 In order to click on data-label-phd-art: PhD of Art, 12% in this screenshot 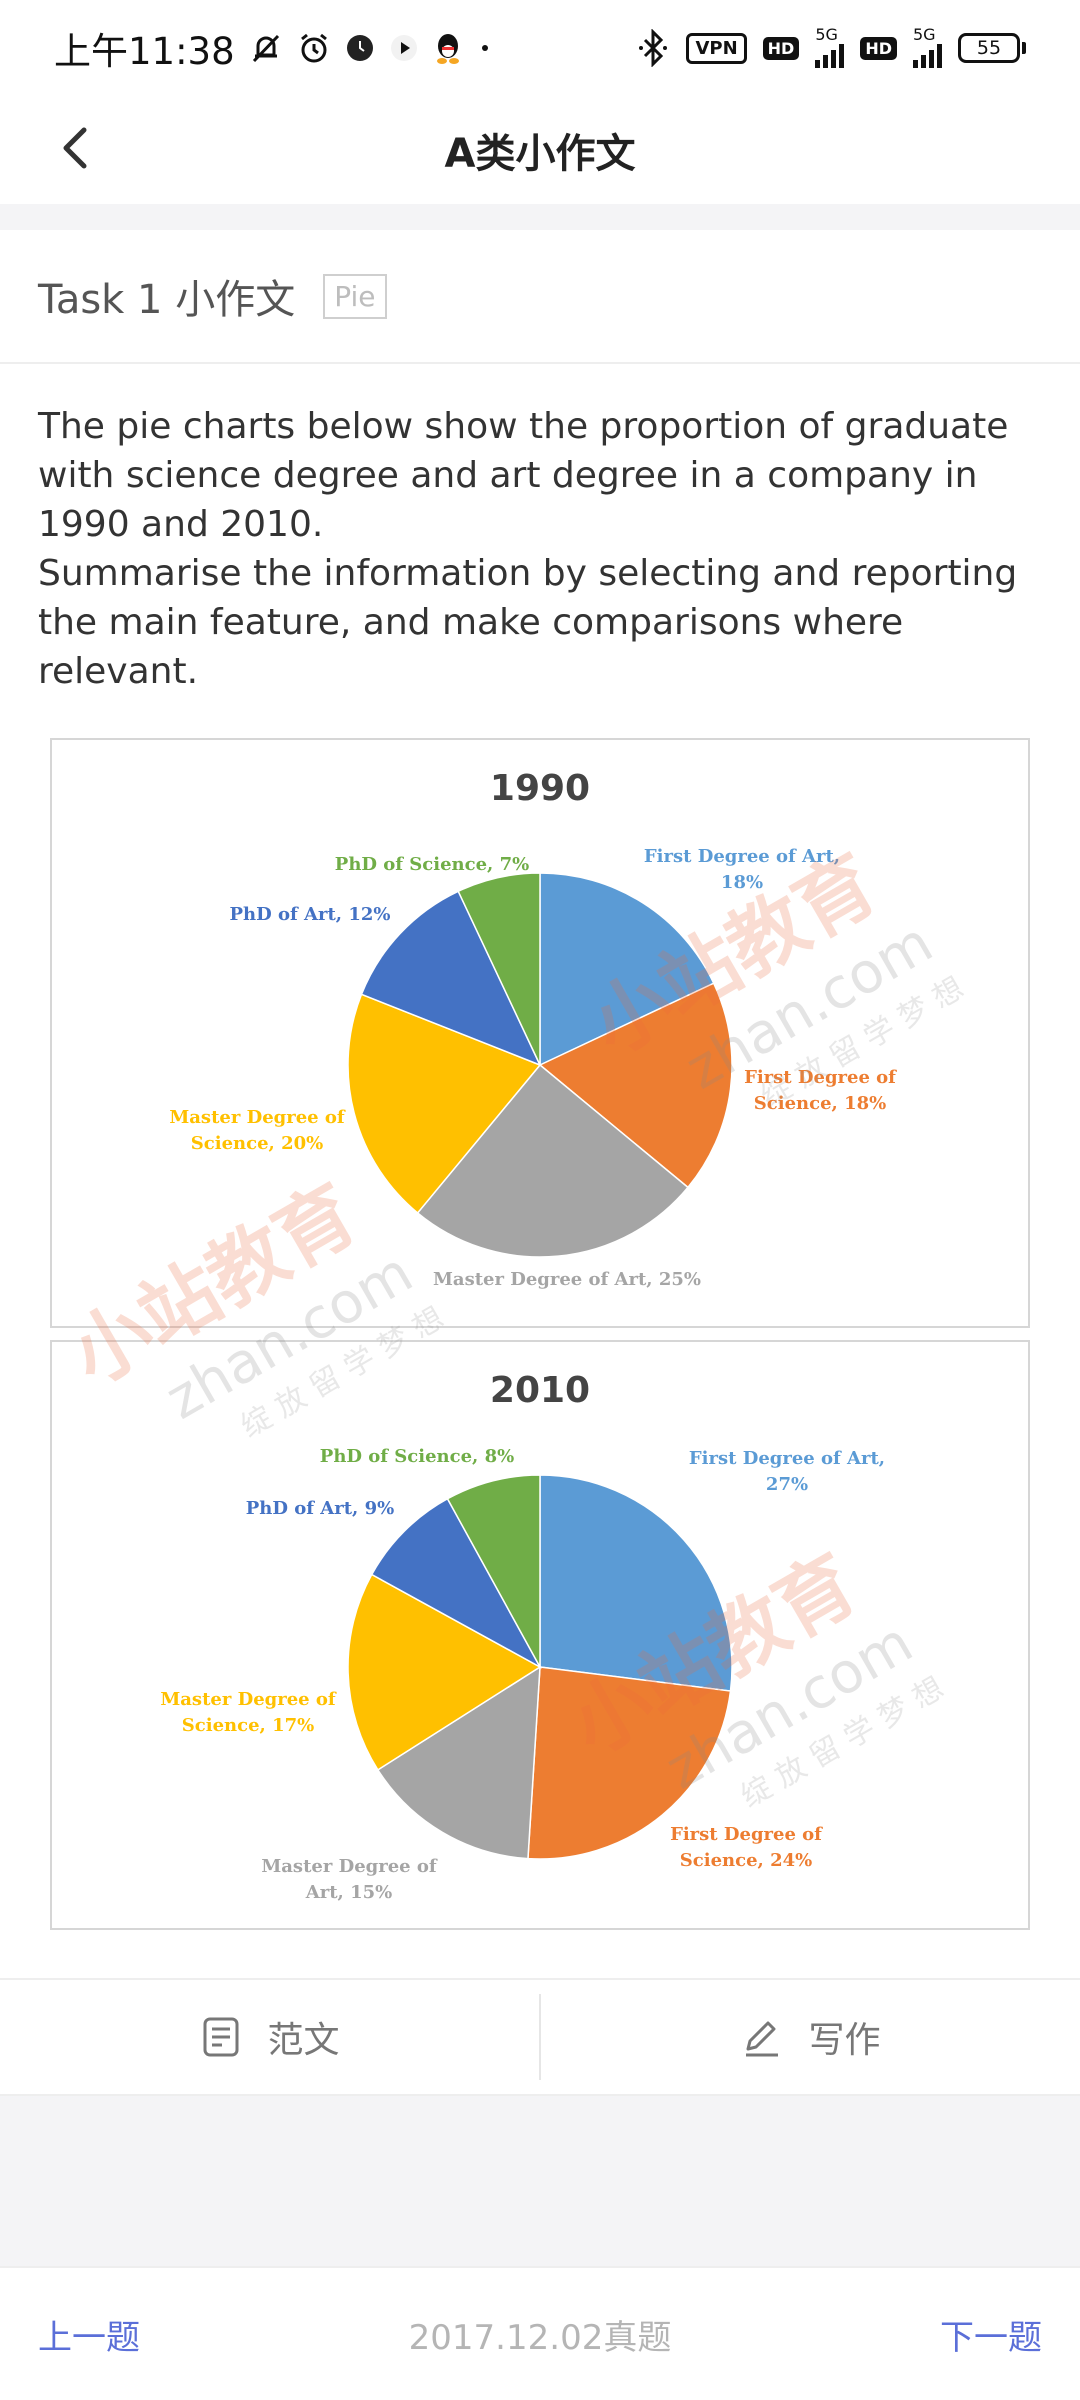, I will do `click(310, 914)`.